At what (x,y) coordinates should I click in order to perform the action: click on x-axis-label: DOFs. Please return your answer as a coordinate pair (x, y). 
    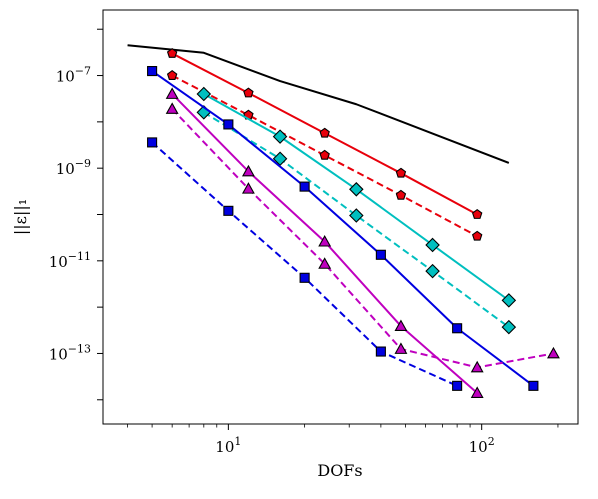
    Looking at the image, I should click on (339, 470).